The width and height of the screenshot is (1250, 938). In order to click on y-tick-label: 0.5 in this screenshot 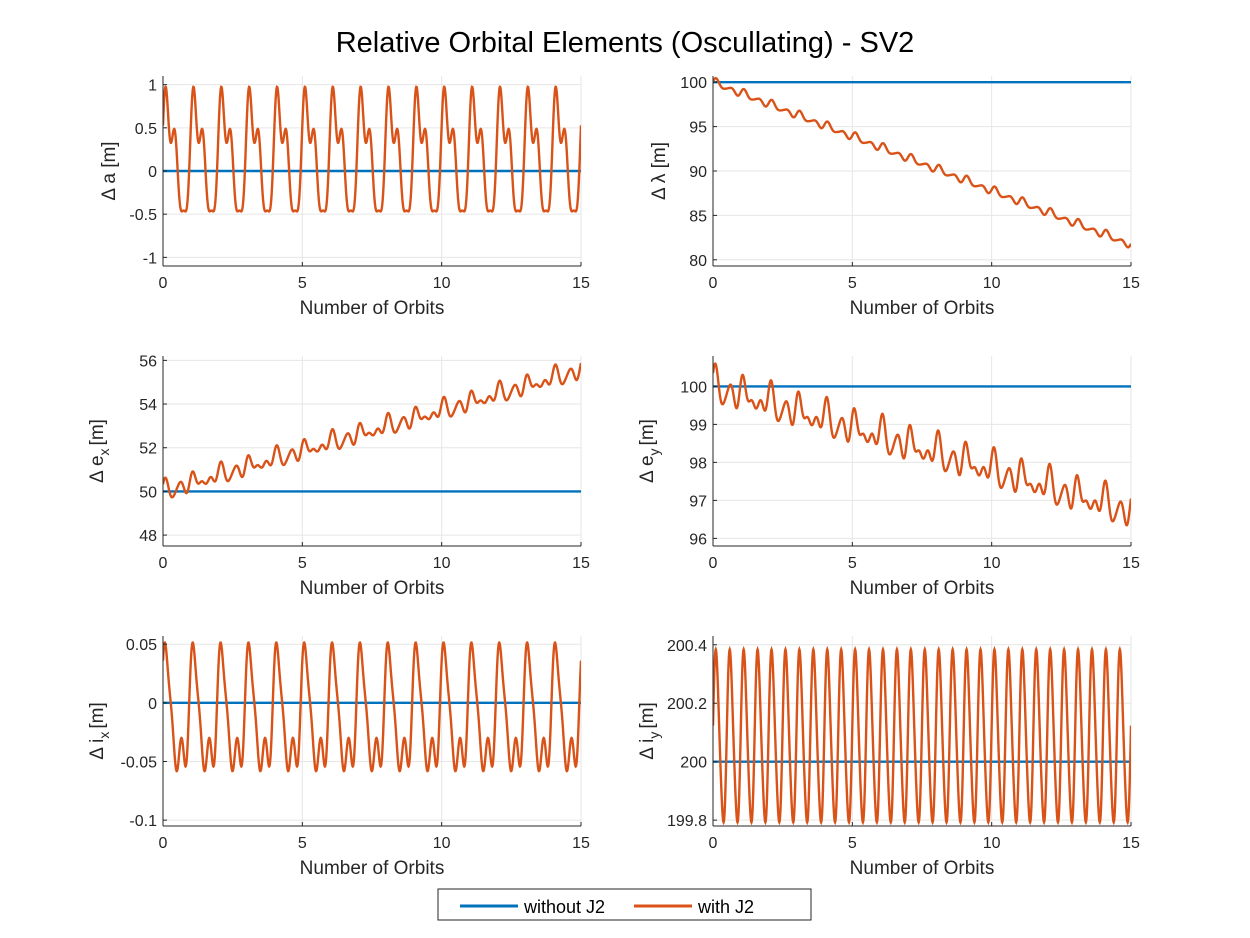, I will do `click(146, 129)`.